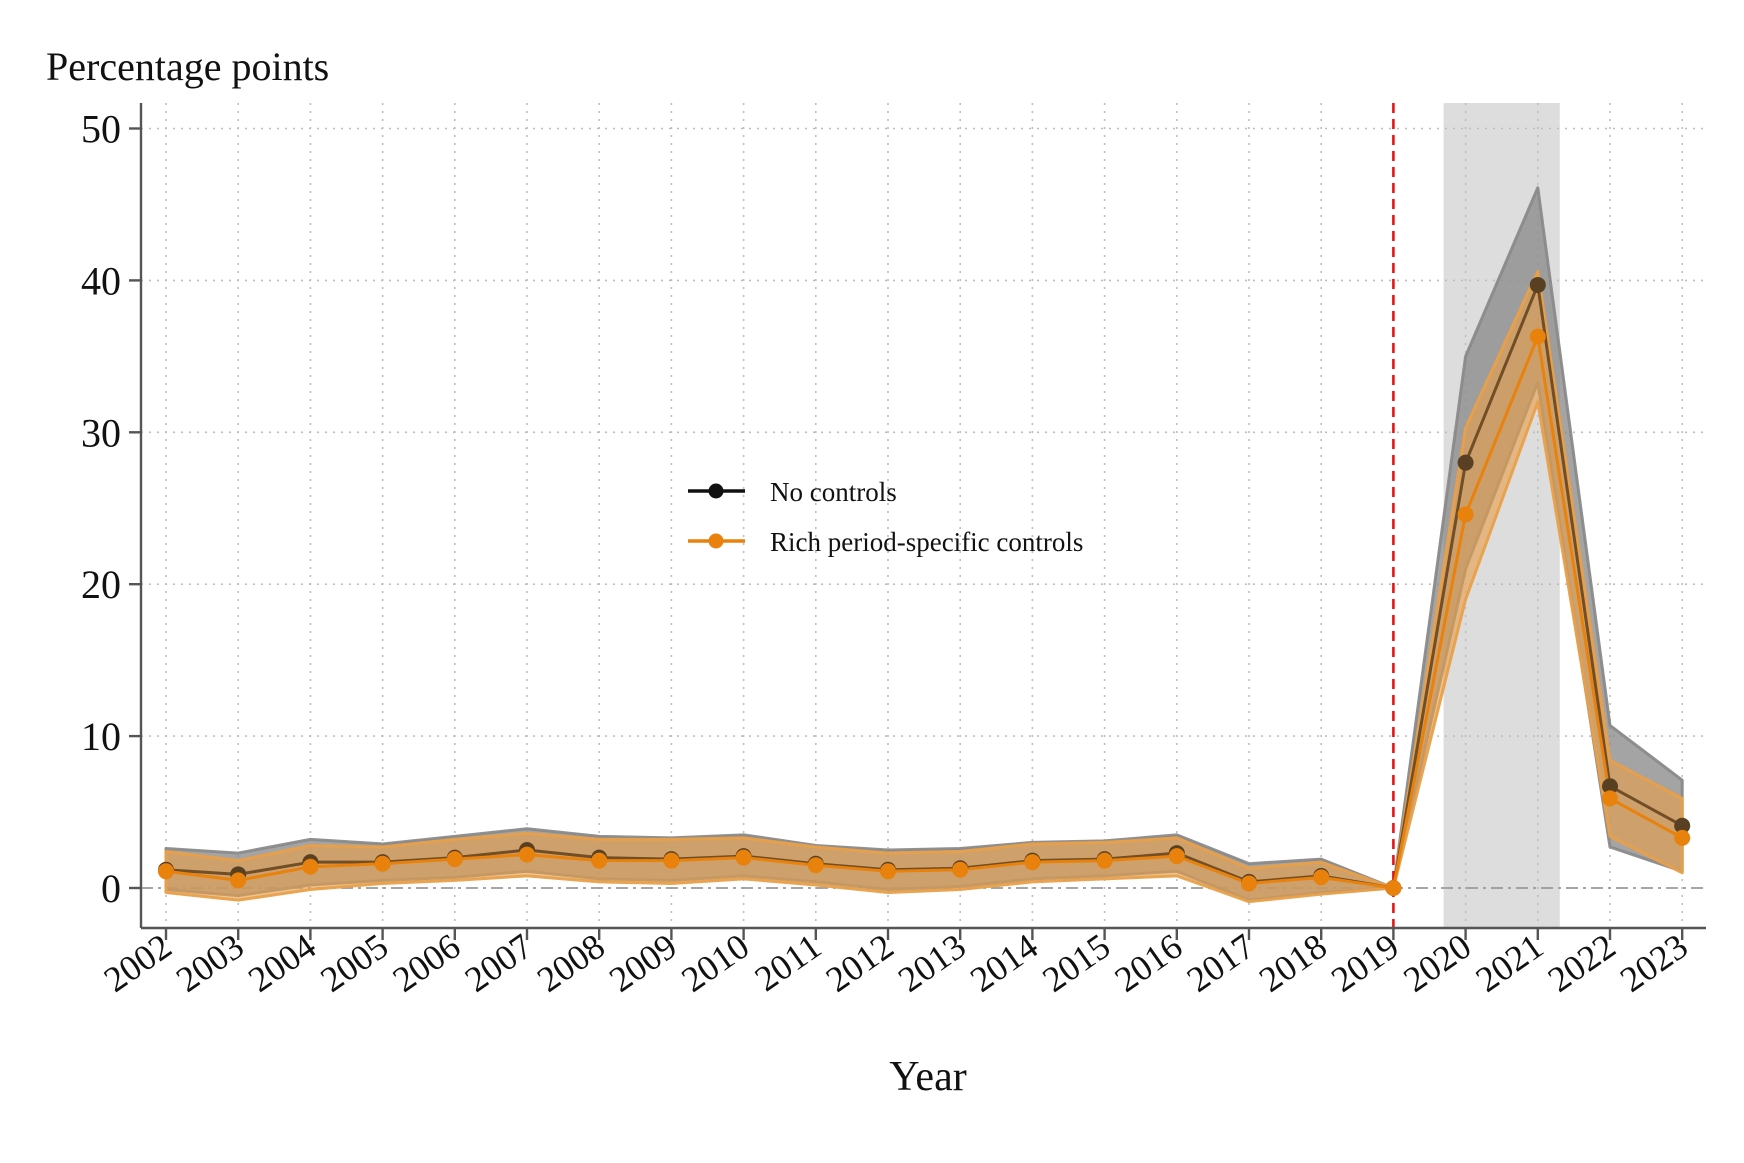 The width and height of the screenshot is (1744, 1163). Describe the element at coordinates (888, 871) in the screenshot. I see `point-rich-controls-2012` at that location.